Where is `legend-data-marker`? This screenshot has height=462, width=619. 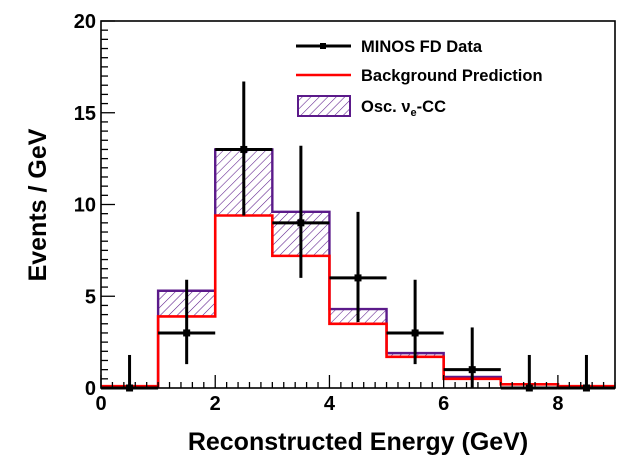 legend-data-marker is located at coordinates (323, 46).